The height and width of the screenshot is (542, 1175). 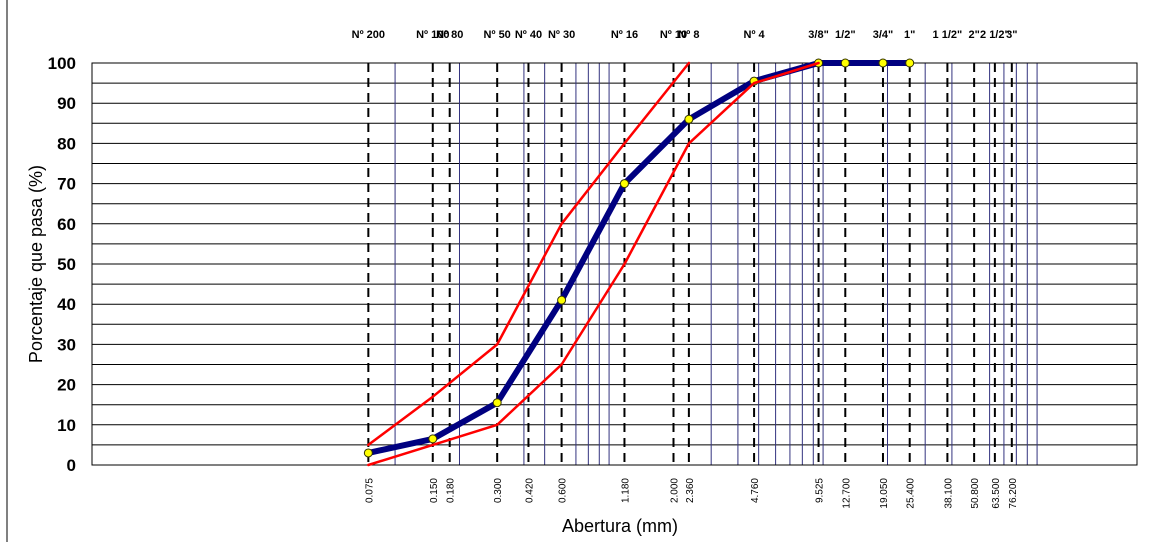 I want to click on sieve-label: Nº 30, so click(x=561, y=35).